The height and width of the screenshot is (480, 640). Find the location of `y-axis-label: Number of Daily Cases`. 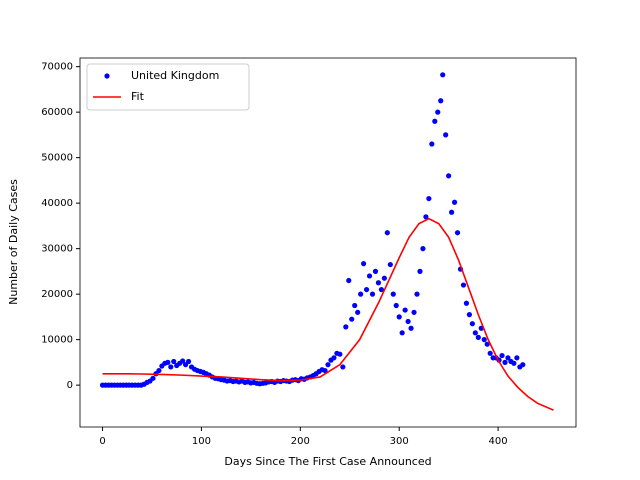

y-axis-label: Number of Daily Cases is located at coordinates (13, 242).